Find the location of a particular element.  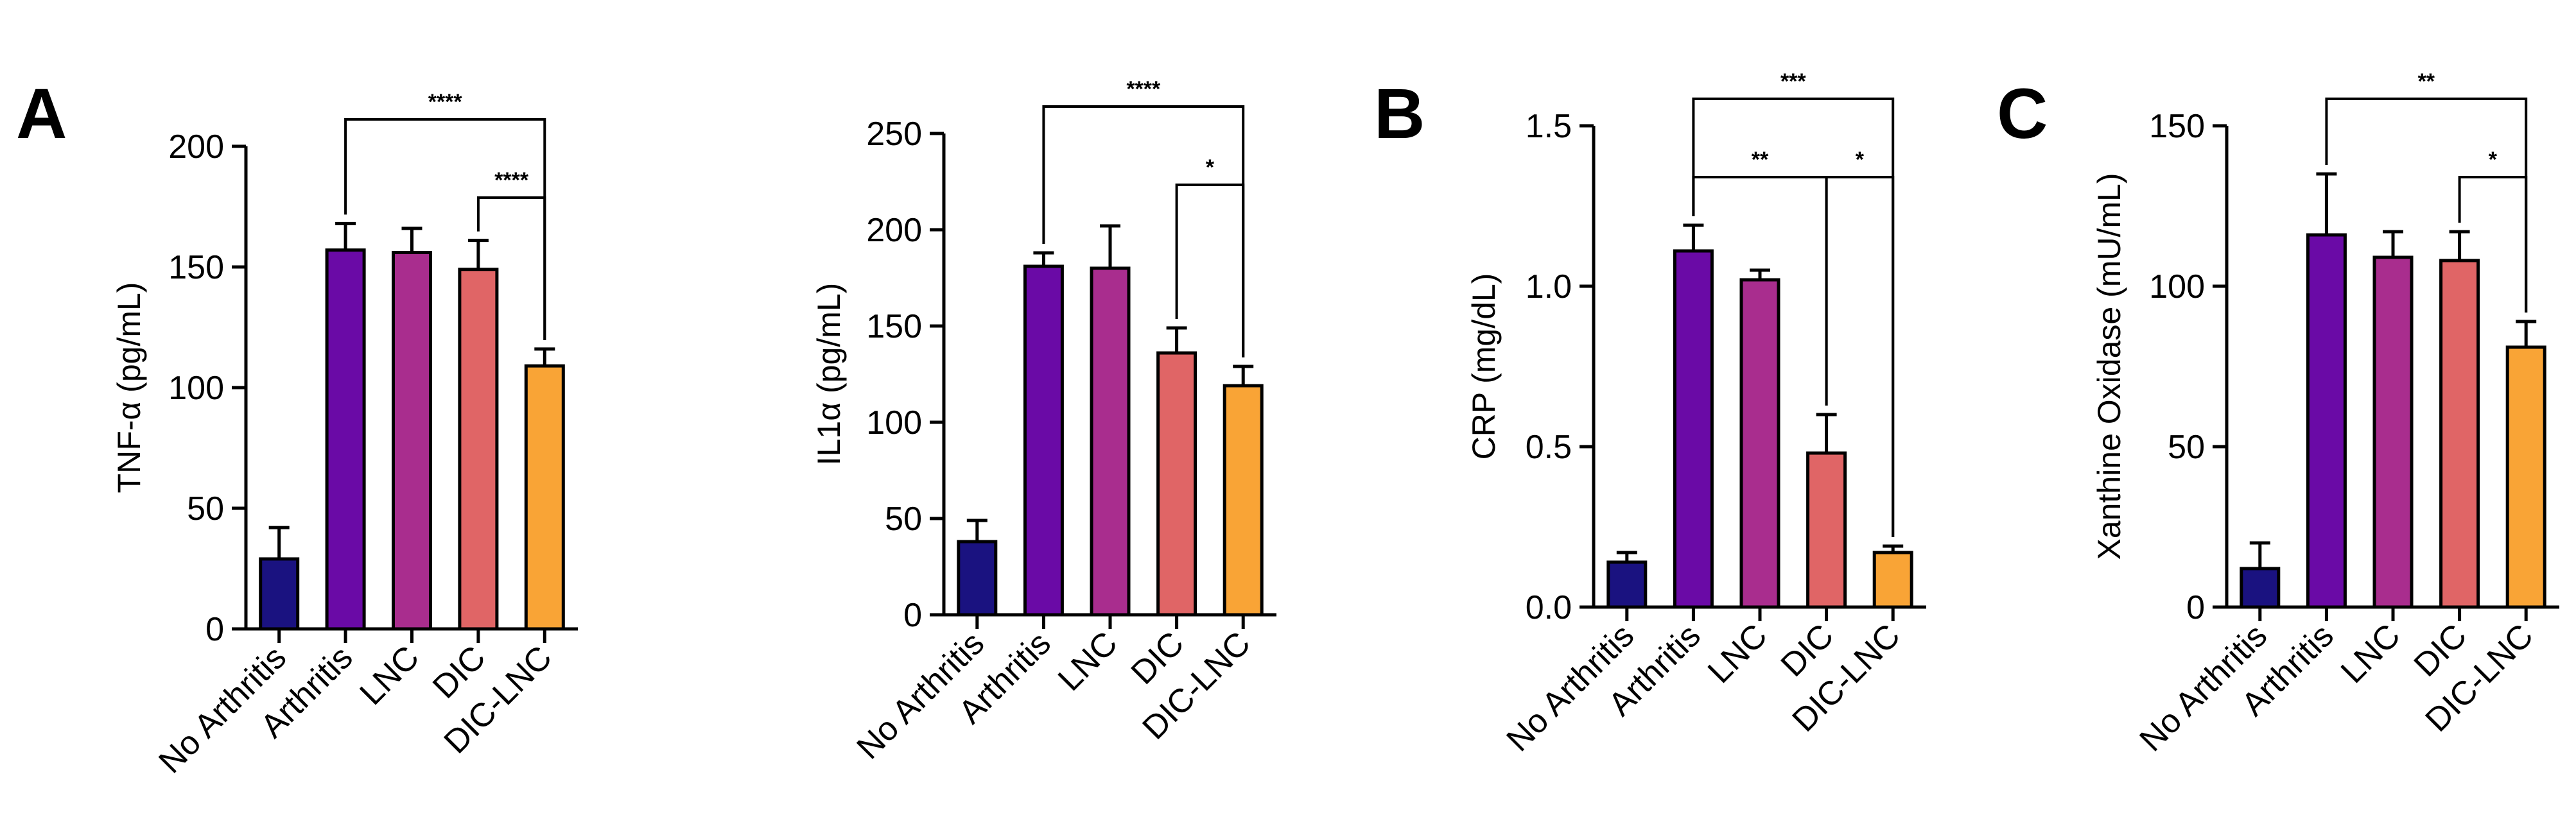

panel-letter: A is located at coordinates (41, 114).